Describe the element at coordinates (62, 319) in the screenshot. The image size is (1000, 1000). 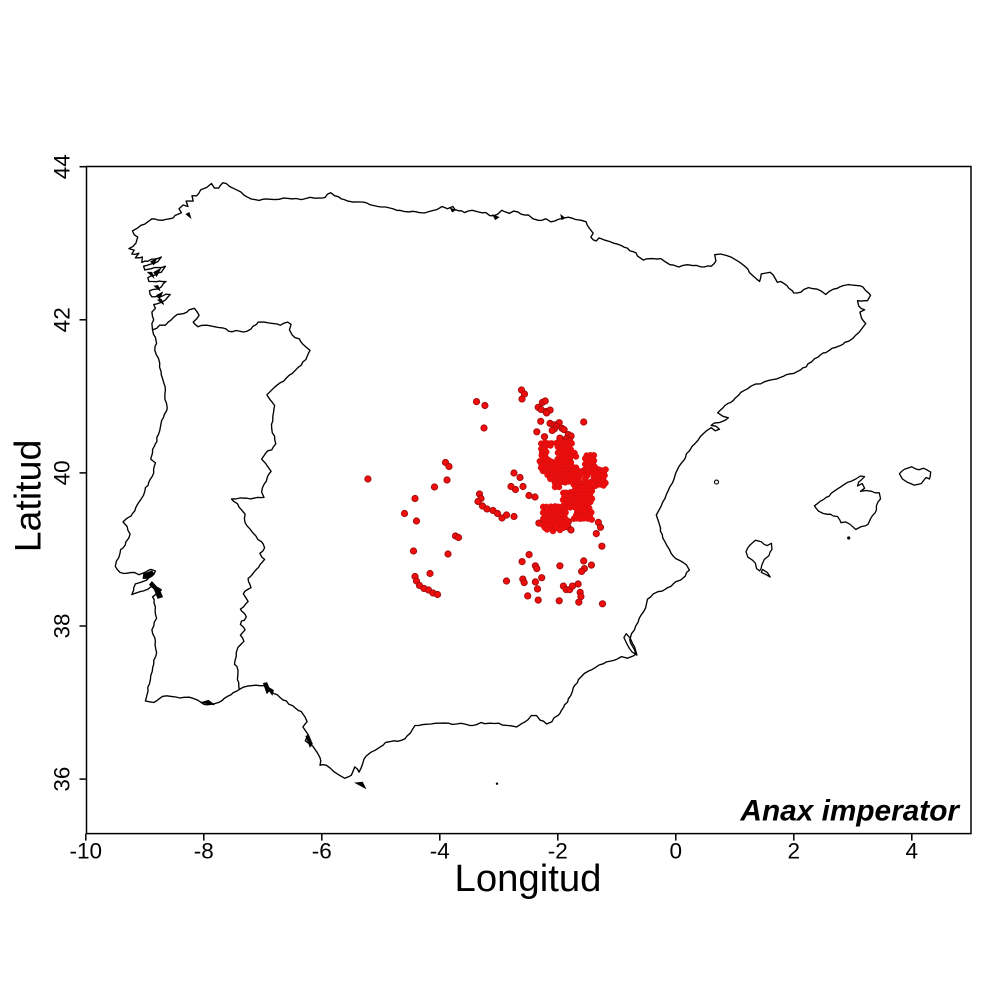
I see `svg-text: 42` at that location.